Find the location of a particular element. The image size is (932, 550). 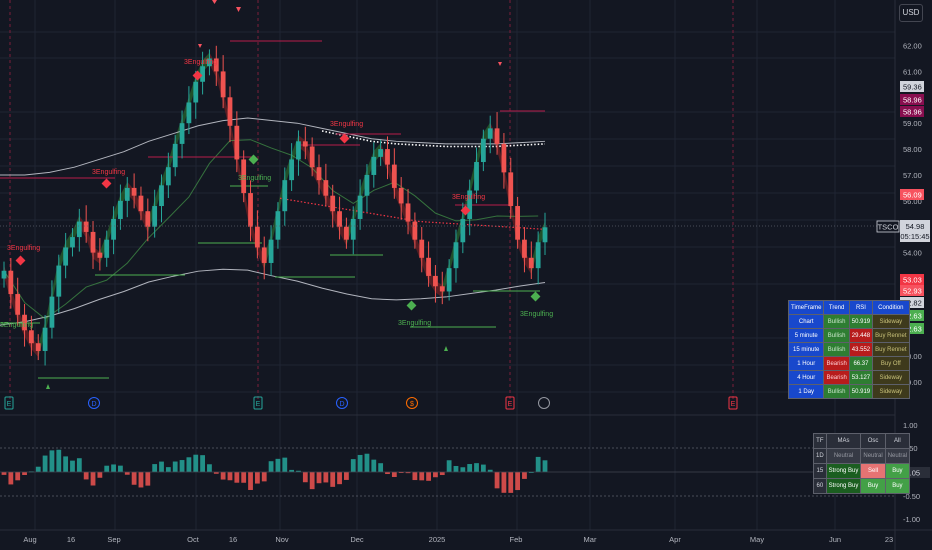

time-axis: Aug 16 Sep Oct 16 Nov Dec 2025 Feb Mar Apr May Jun 23 is located at coordinates (458, 539).